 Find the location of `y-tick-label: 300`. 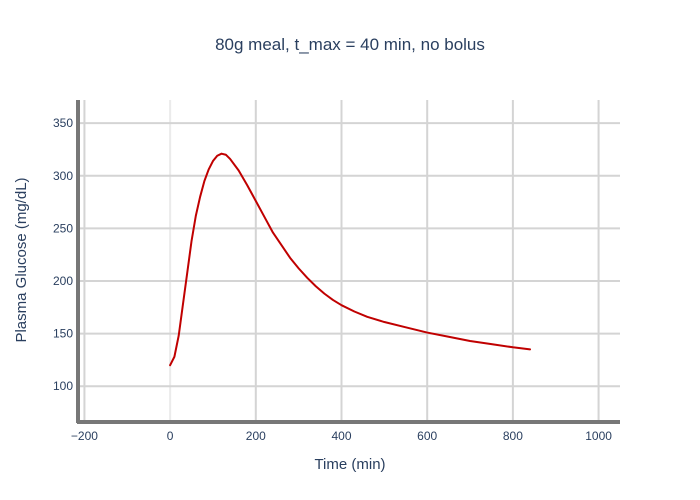

y-tick-label: 300 is located at coordinates (63, 176).